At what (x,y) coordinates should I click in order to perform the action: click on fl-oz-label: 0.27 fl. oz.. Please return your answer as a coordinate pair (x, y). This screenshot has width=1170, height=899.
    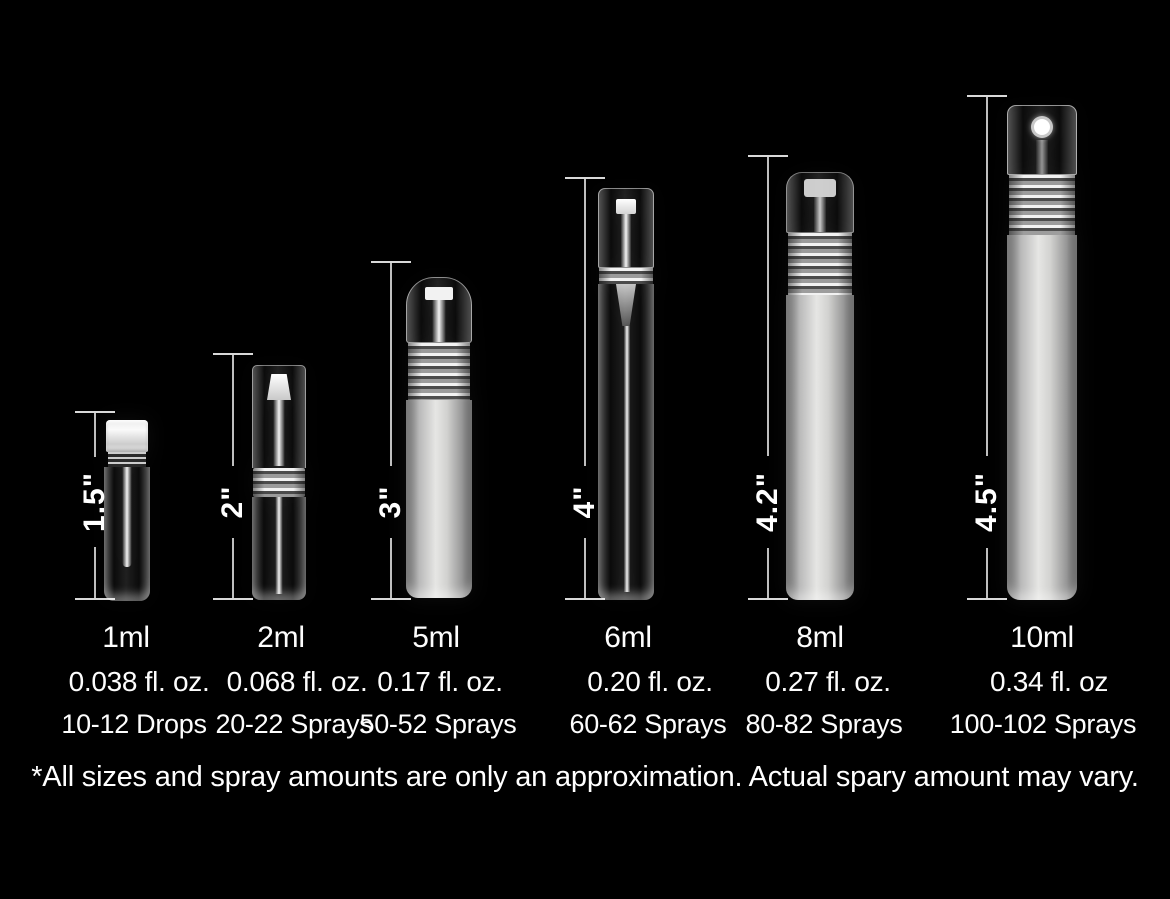
    Looking at the image, I should click on (828, 681).